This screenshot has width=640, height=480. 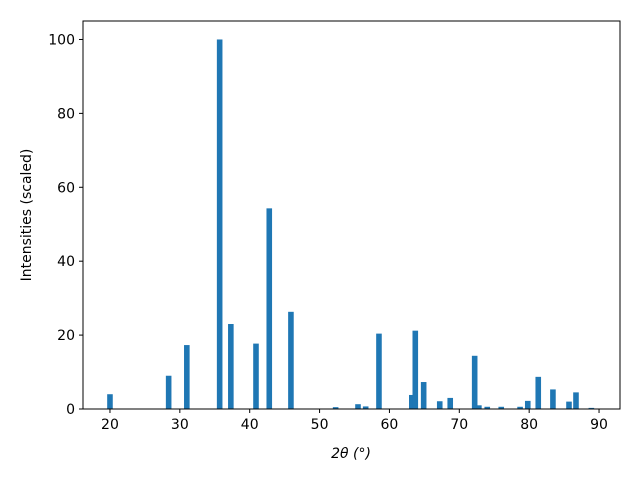 I want to click on x-tick-label: 30, so click(x=180, y=425).